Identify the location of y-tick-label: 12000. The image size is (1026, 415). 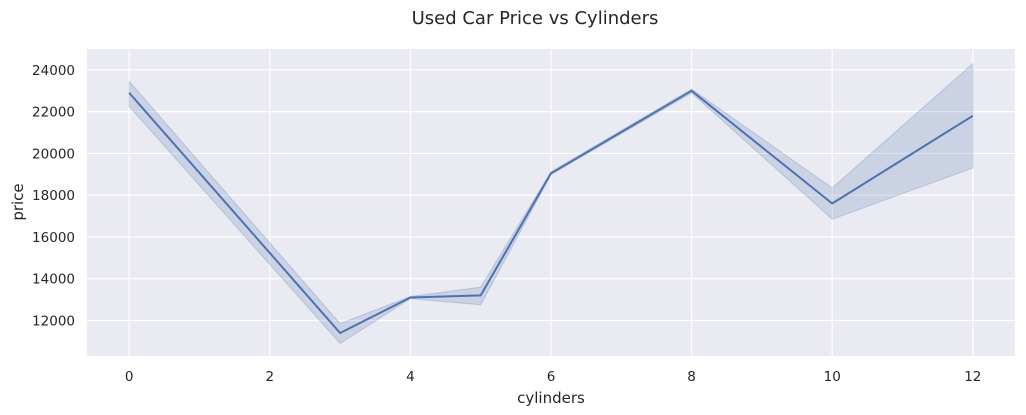
(53, 321).